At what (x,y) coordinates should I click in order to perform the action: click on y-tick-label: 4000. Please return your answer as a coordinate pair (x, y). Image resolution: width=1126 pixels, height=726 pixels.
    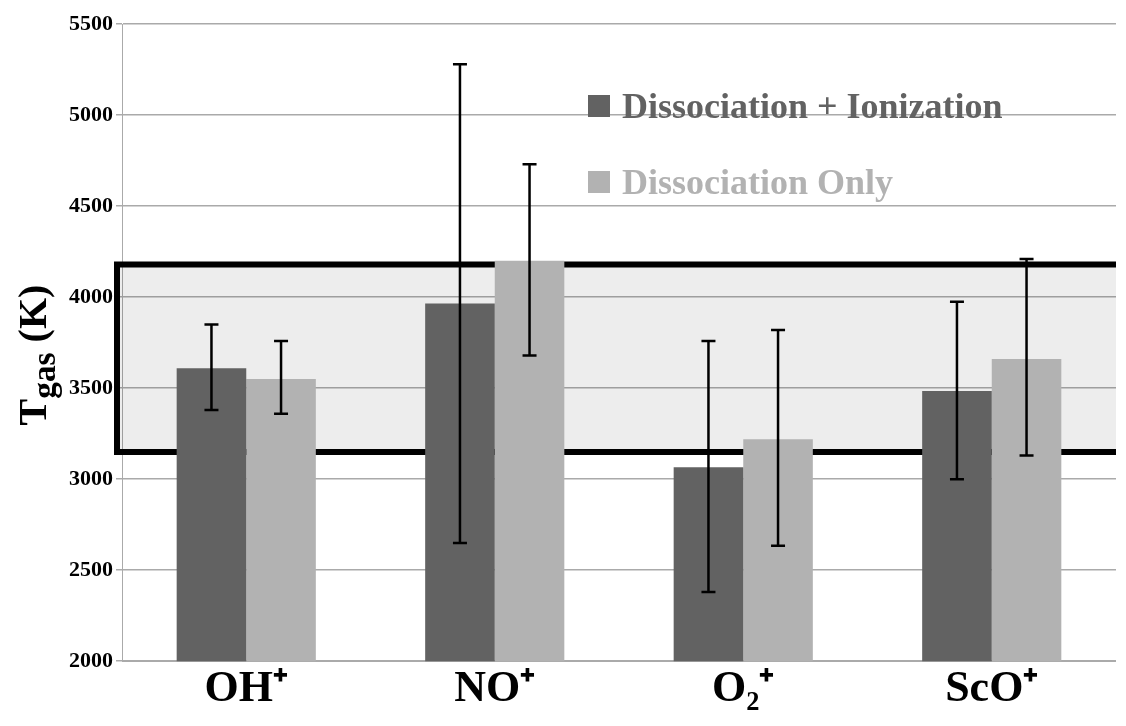
    Looking at the image, I should click on (91, 295).